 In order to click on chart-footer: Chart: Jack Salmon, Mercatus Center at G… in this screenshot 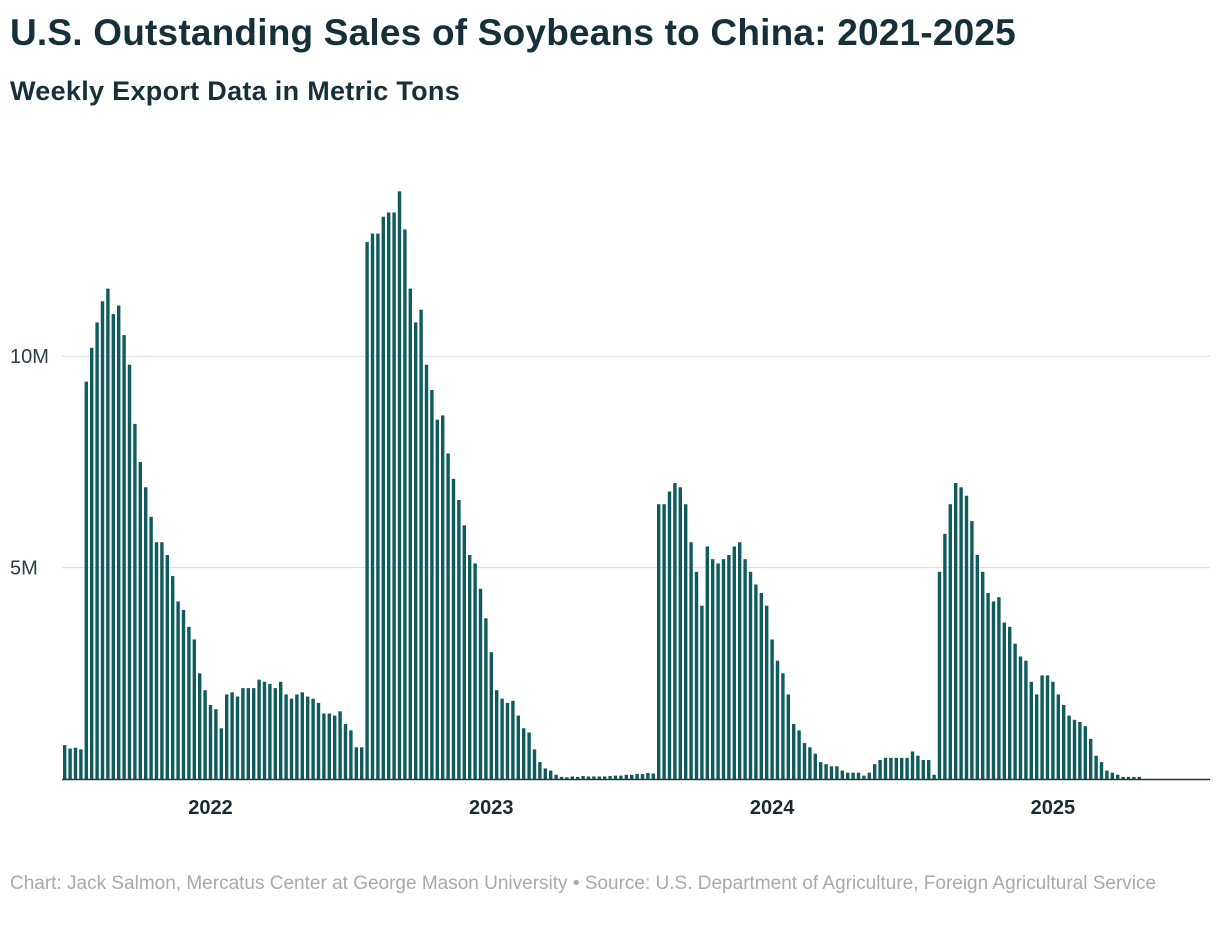, I will do `click(610, 883)`.